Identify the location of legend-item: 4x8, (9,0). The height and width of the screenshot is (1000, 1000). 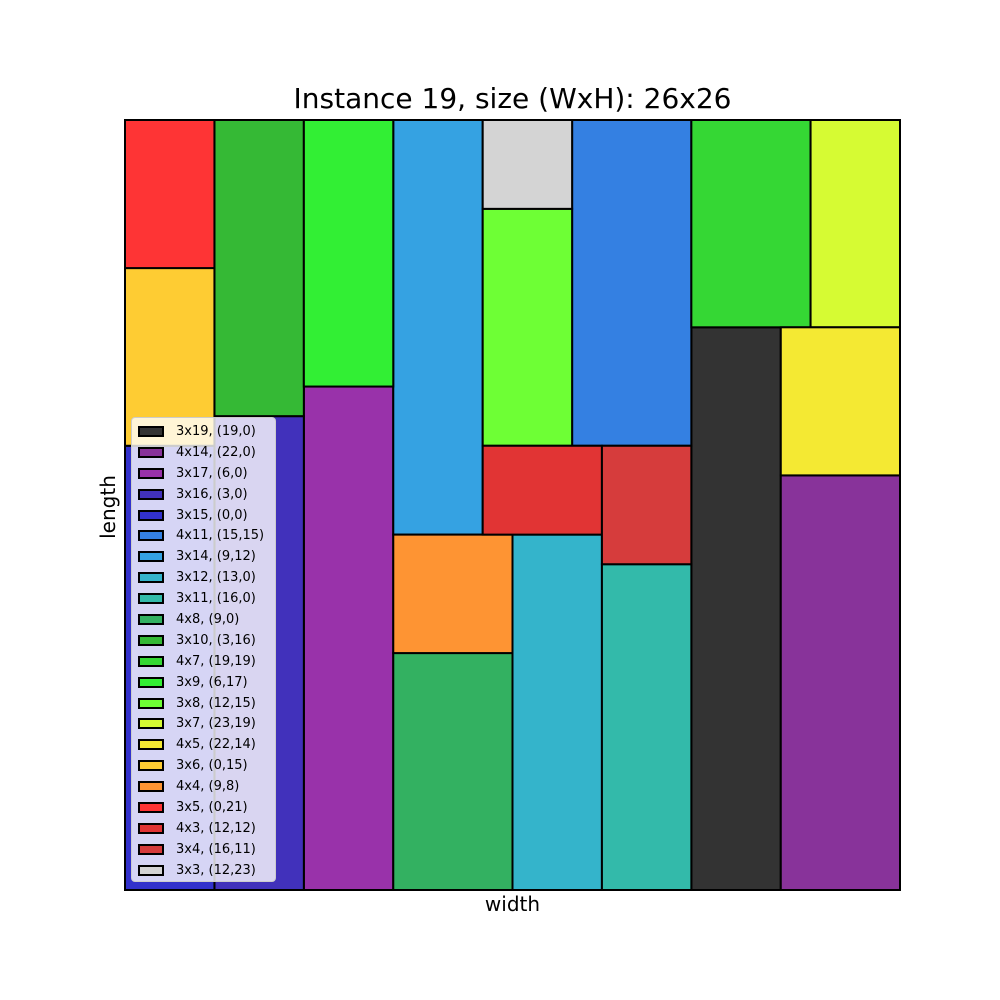
(203, 619).